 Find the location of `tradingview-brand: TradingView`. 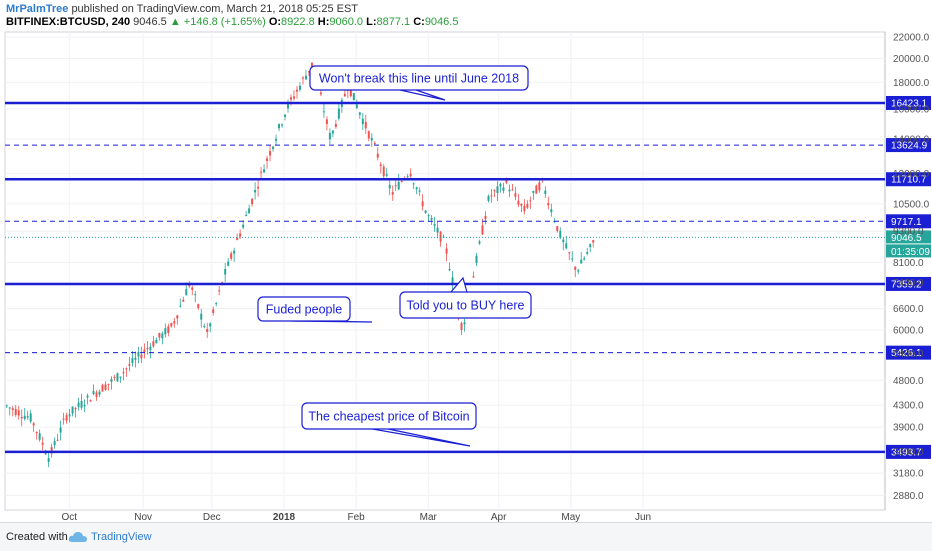

tradingview-brand: TradingView is located at coordinates (121, 537).